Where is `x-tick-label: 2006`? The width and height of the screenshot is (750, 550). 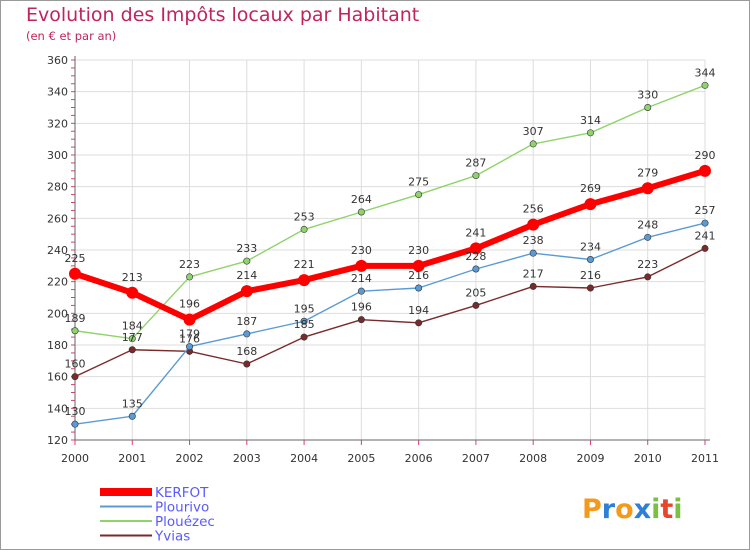
x-tick-label: 2006 is located at coordinates (419, 458).